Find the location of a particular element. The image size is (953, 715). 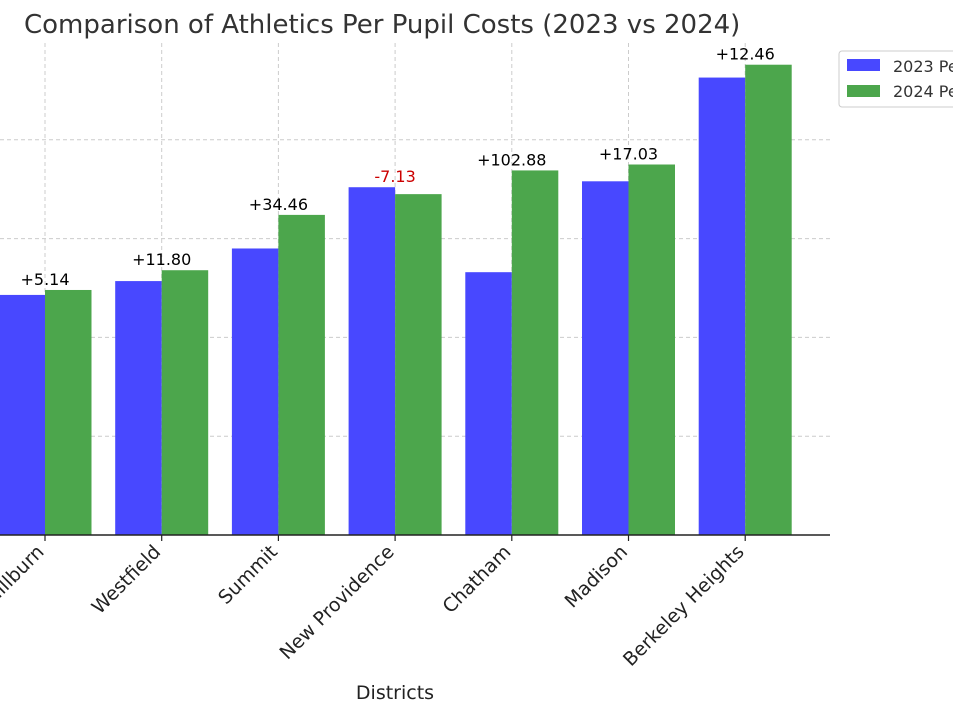

legend-label-2023: 2023 Per Pupil Cost is located at coordinates (923, 66).